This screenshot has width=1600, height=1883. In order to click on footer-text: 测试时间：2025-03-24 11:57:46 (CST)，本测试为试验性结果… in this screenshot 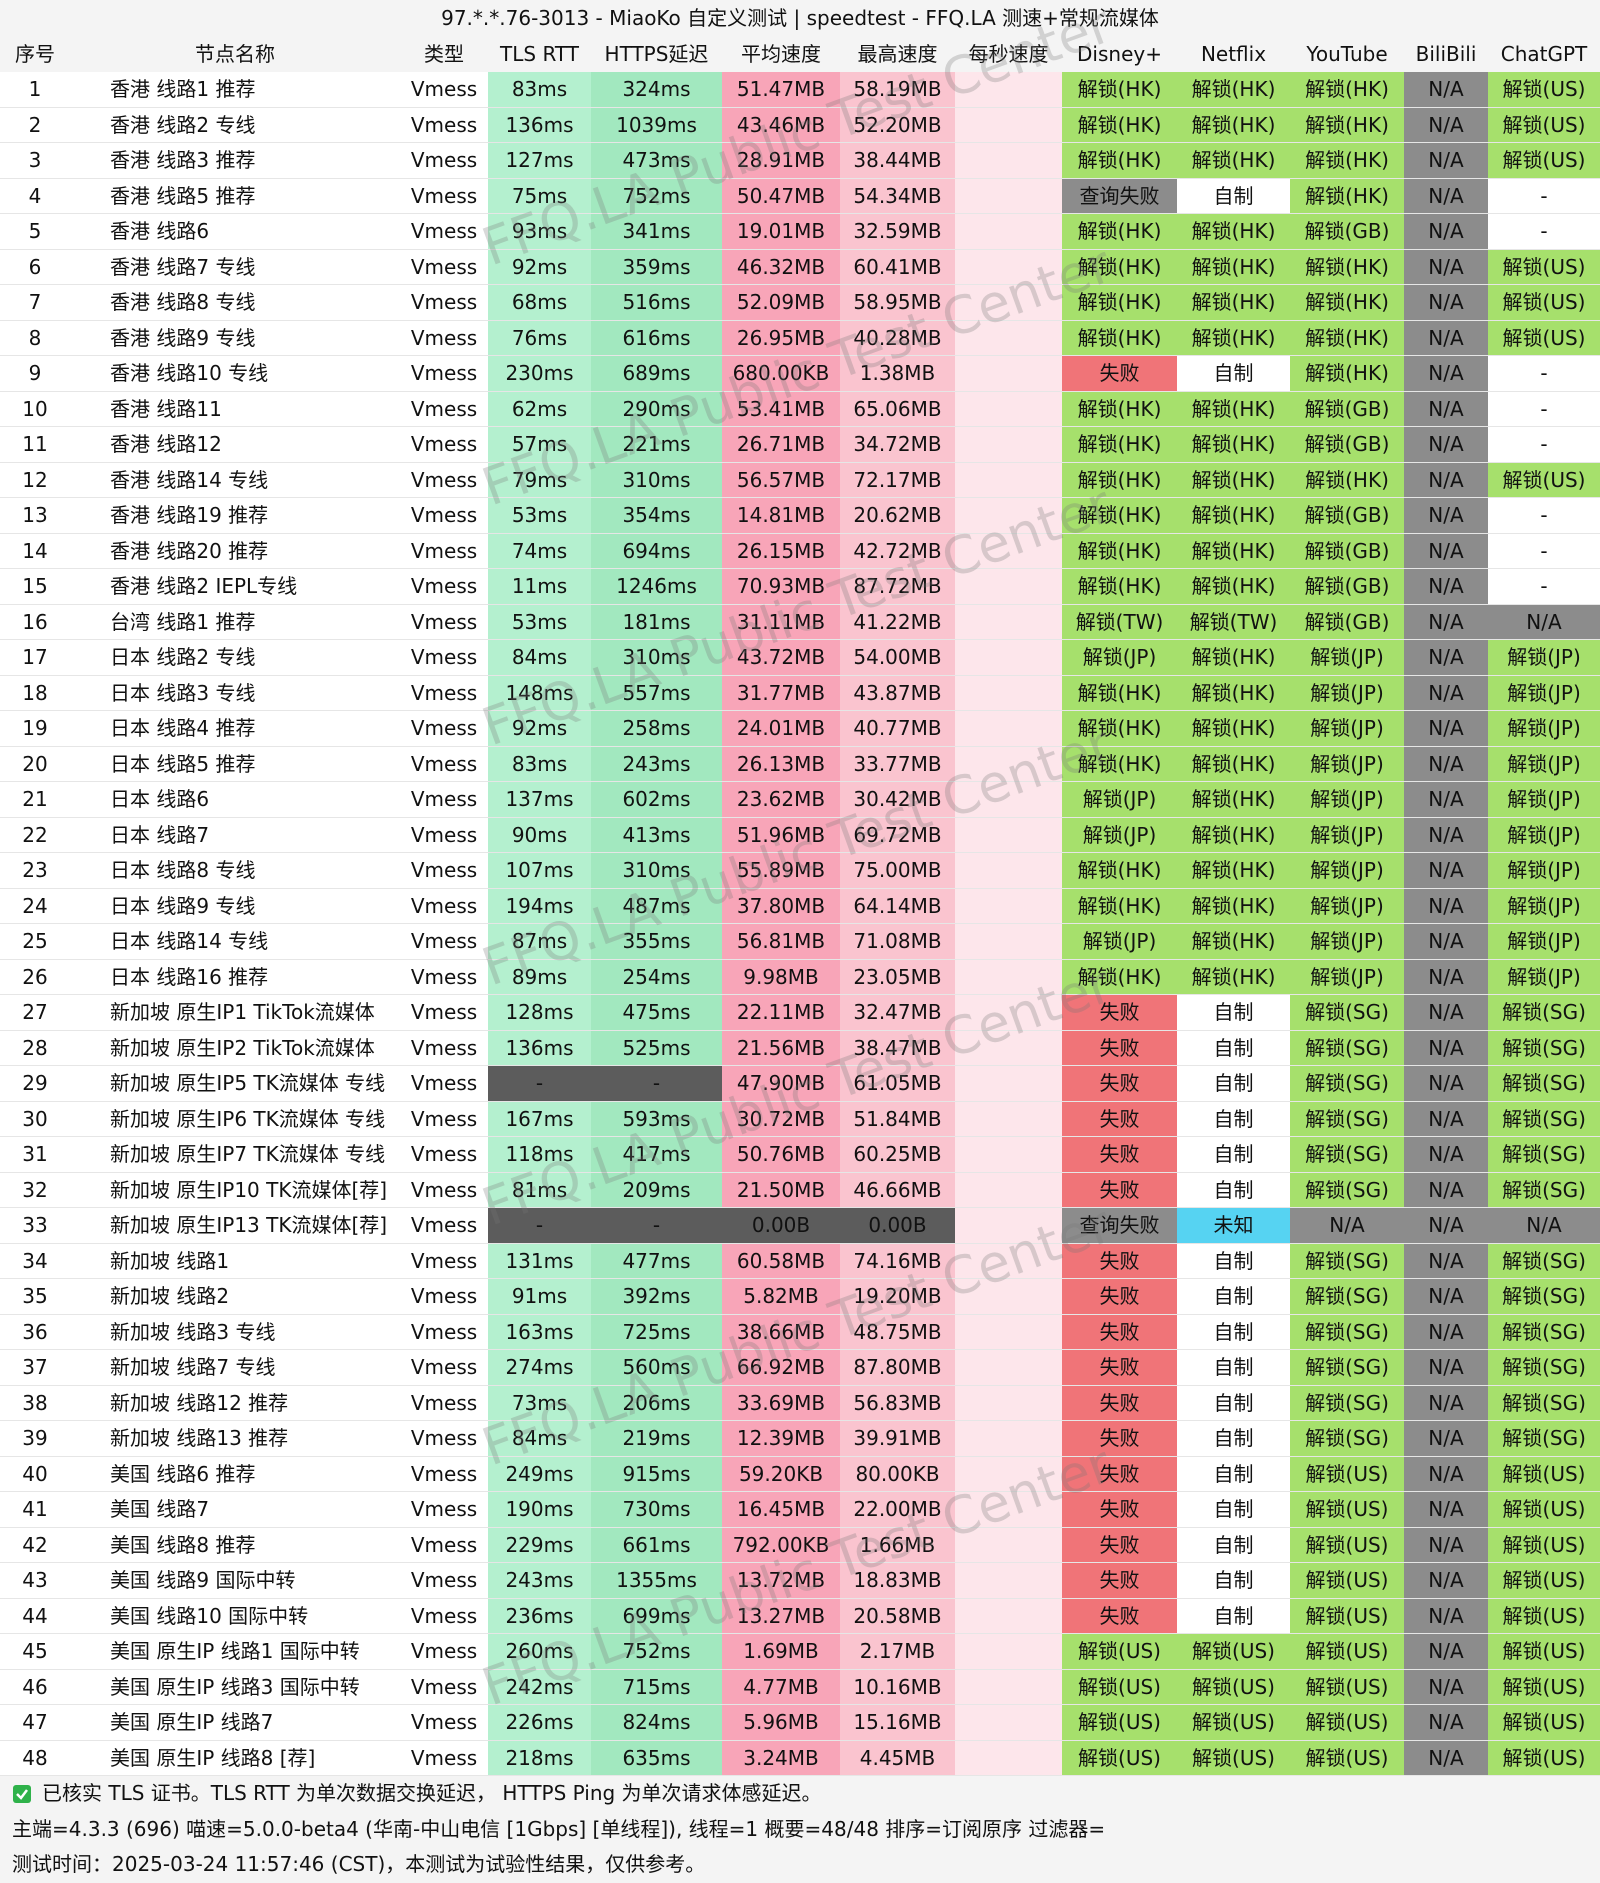, I will do `click(359, 1864)`.